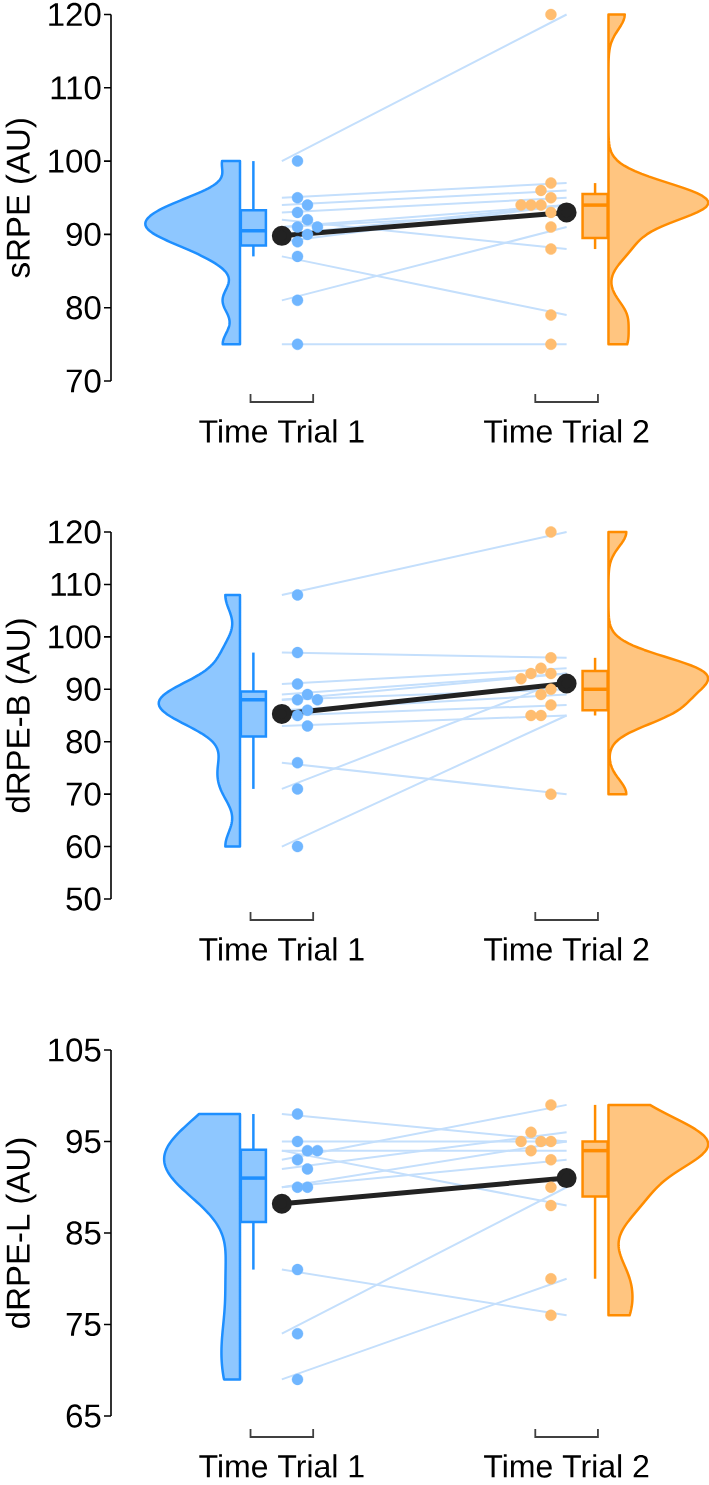 The image size is (709, 1485). Describe the element at coordinates (83, 1416) in the screenshot. I see `y-tick-label: 65` at that location.